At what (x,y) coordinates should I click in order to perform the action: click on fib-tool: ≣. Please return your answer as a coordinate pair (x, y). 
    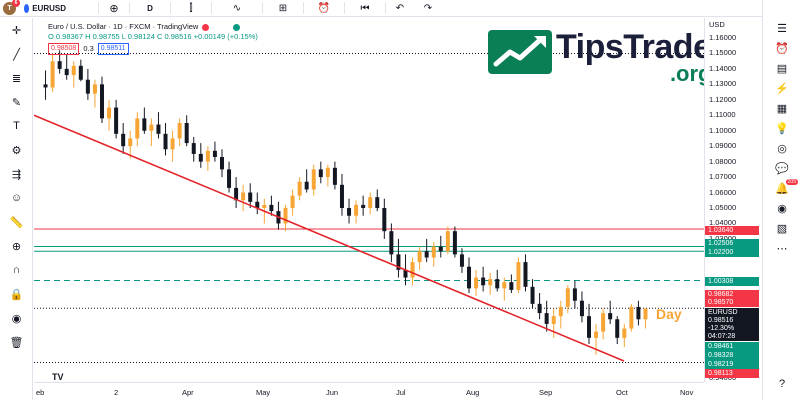
    Looking at the image, I should click on (16, 78).